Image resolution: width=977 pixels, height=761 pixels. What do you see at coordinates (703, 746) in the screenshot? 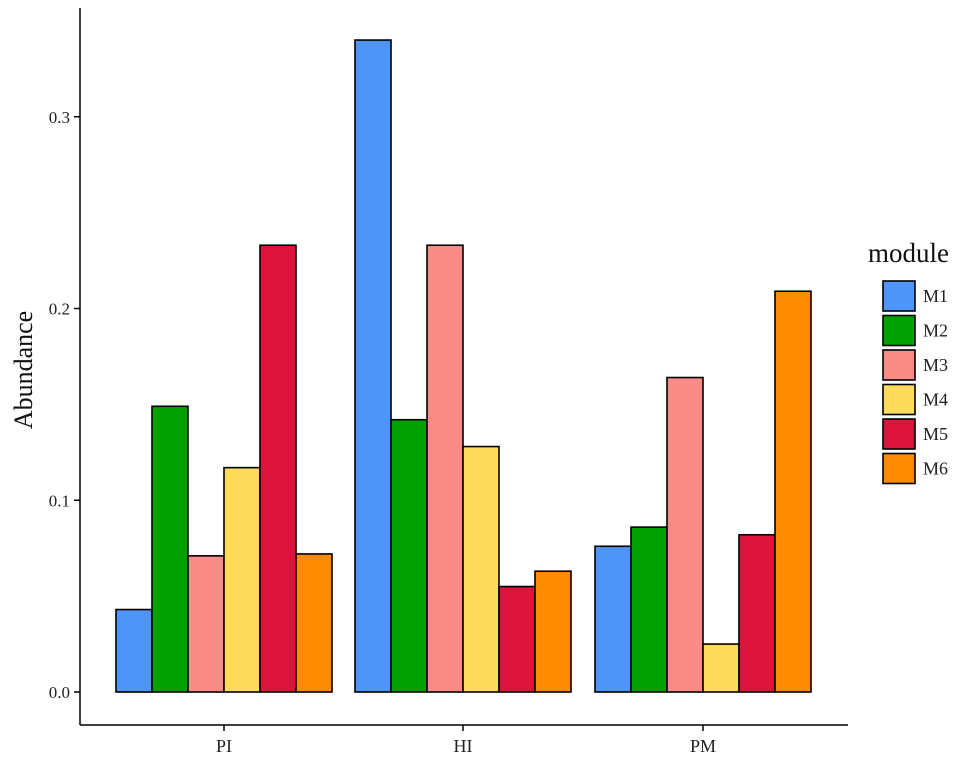
I see `x-tick-label-pm: PM` at bounding box center [703, 746].